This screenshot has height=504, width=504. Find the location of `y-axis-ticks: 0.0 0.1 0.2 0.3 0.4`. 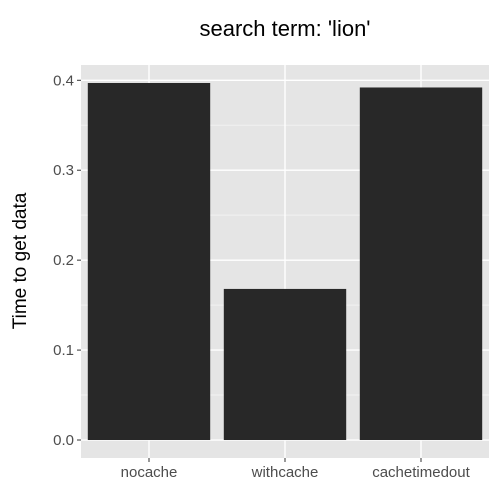

y-axis-ticks: 0.0 0.1 0.2 0.3 0.4 is located at coordinates (67, 260).